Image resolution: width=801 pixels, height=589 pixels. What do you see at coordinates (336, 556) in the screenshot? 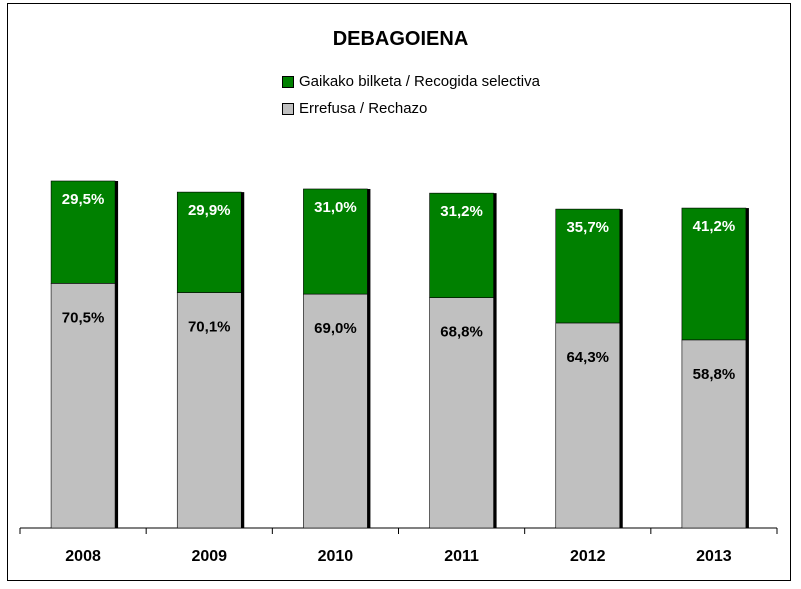
I see `x-tick-label: 2010` at bounding box center [336, 556].